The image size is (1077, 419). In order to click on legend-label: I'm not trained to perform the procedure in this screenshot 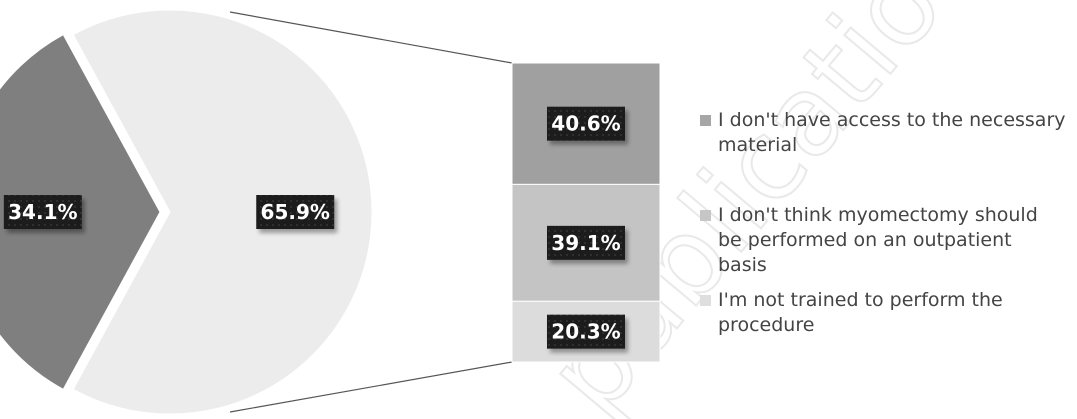, I will do `click(860, 312)`.